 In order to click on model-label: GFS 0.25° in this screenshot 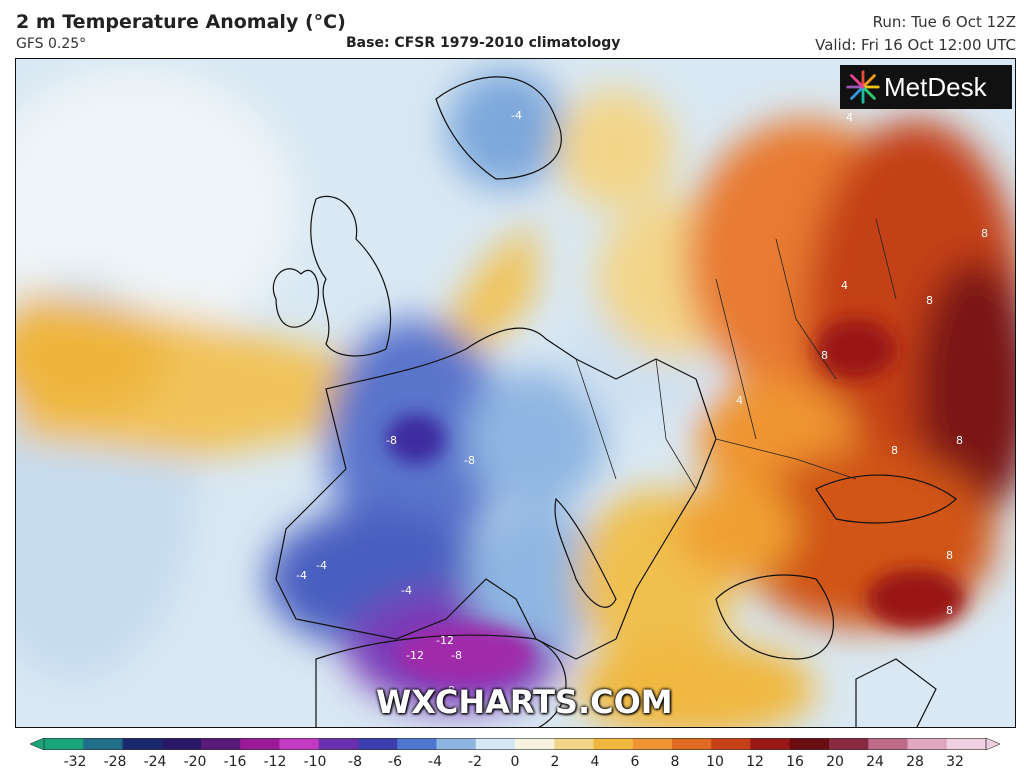, I will do `click(51, 44)`.